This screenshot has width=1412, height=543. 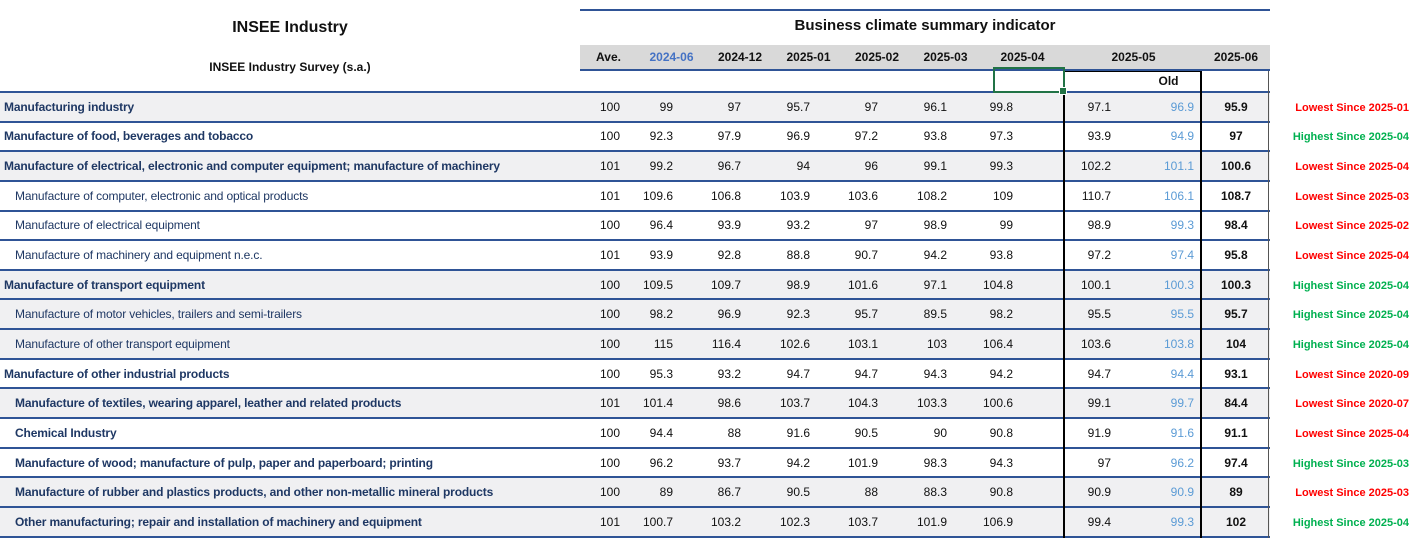 I want to click on value-cell: 95.5, so click(x=1182, y=314).